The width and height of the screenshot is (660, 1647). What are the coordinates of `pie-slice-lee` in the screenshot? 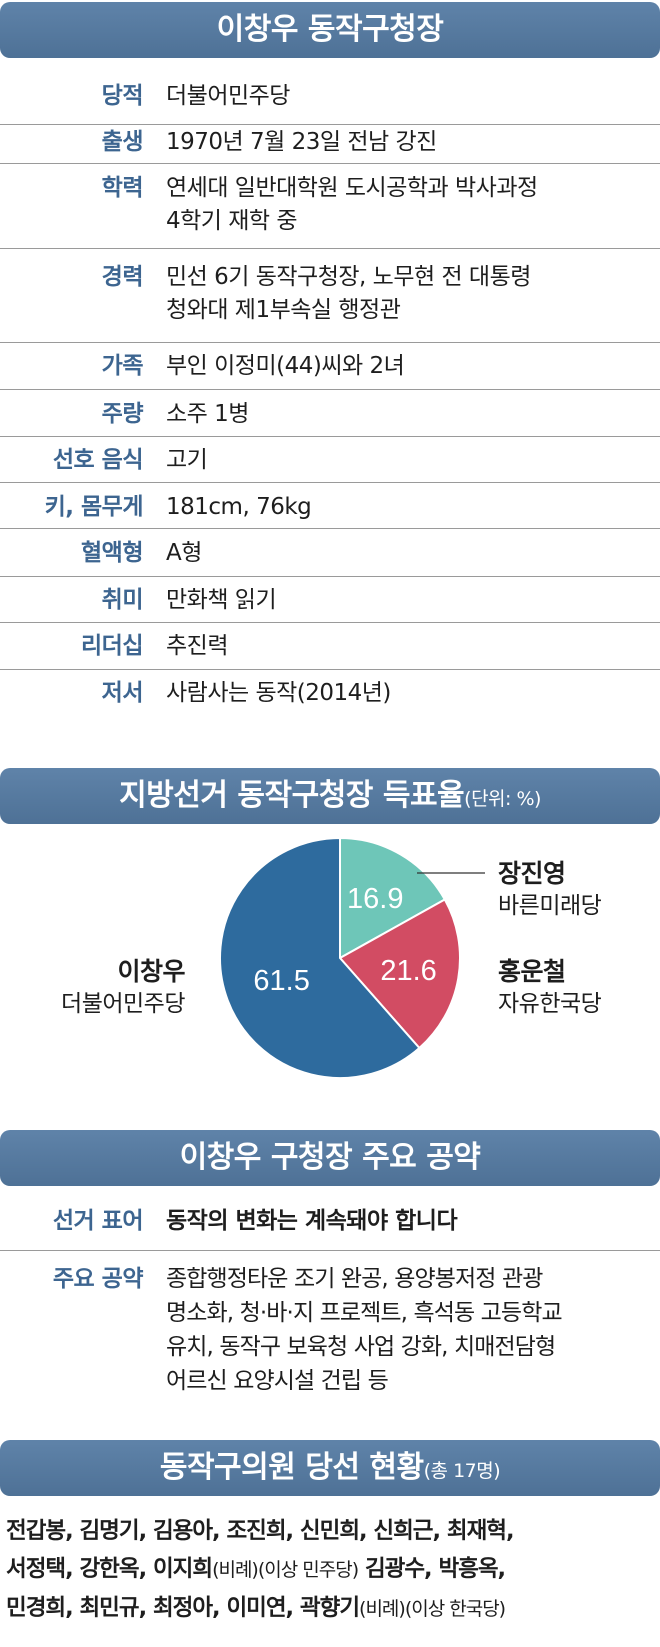 It's located at (320, 958).